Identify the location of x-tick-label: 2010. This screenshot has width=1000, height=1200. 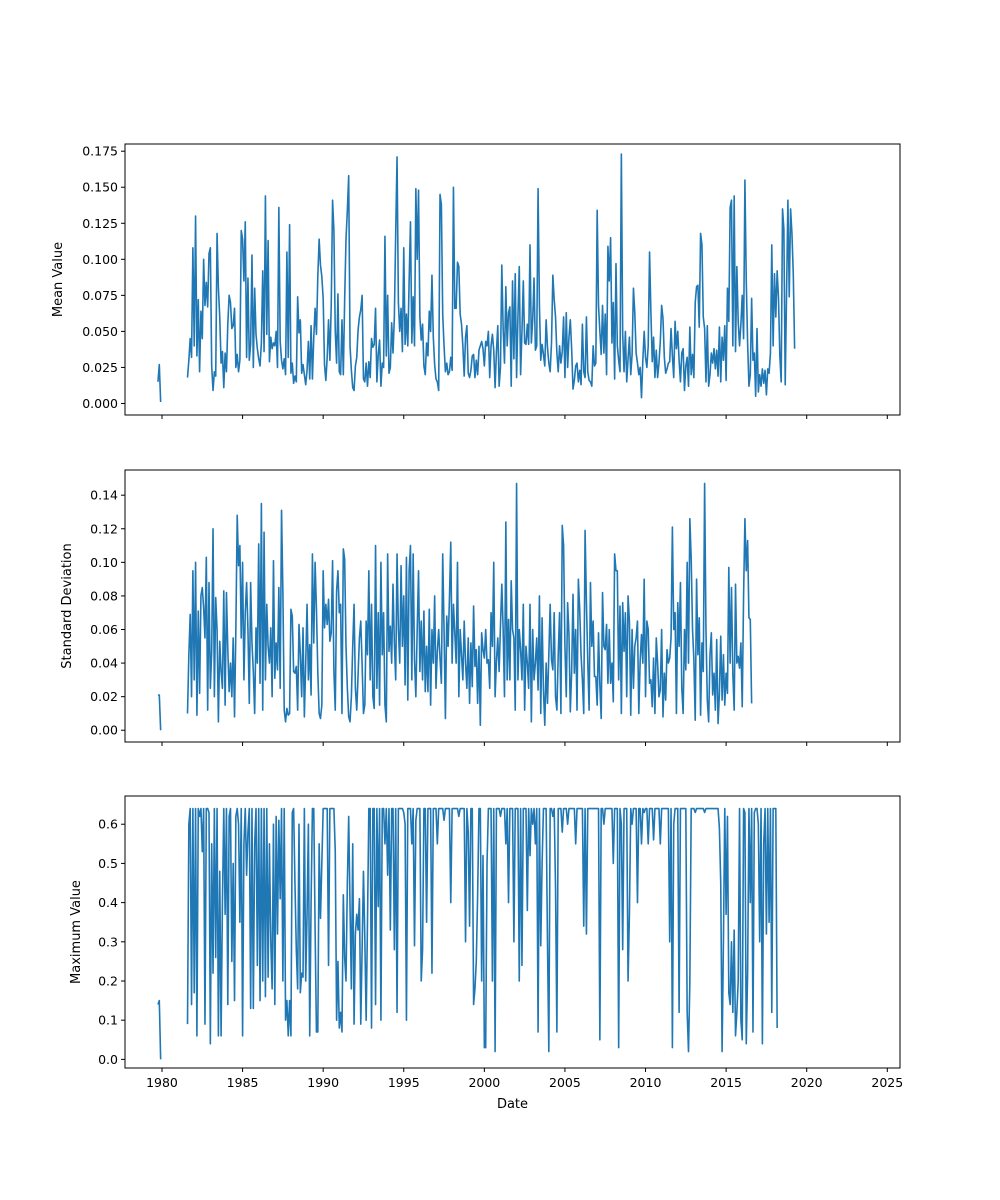
(646, 1082).